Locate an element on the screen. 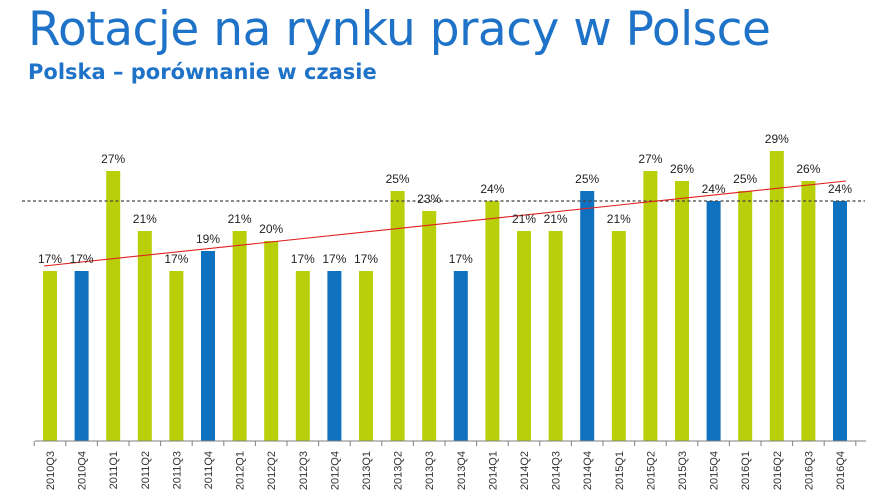 This screenshot has width=885, height=500. category-label: 2016Q1 is located at coordinates (746, 470).